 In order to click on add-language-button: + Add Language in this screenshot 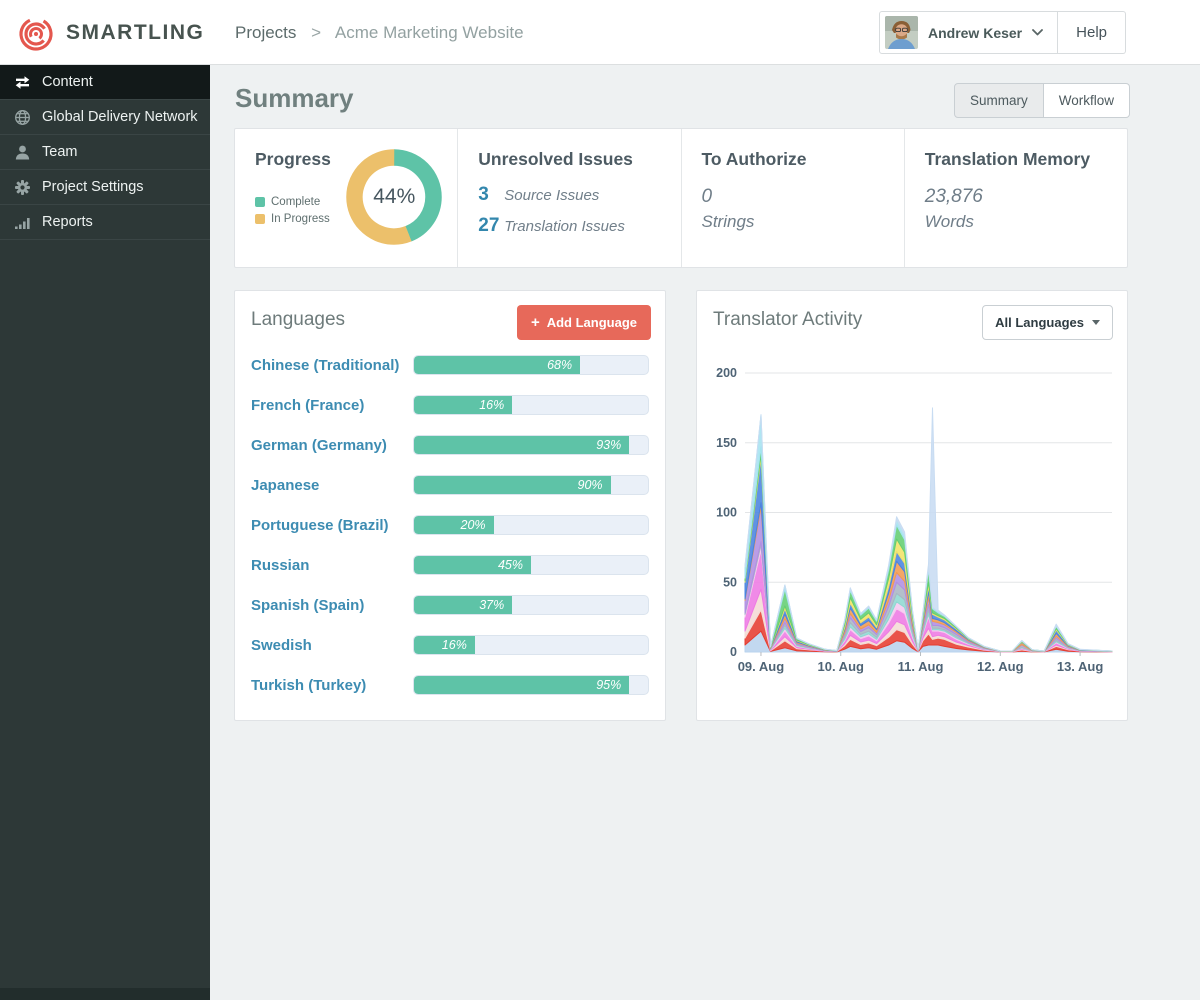, I will do `click(583, 322)`.